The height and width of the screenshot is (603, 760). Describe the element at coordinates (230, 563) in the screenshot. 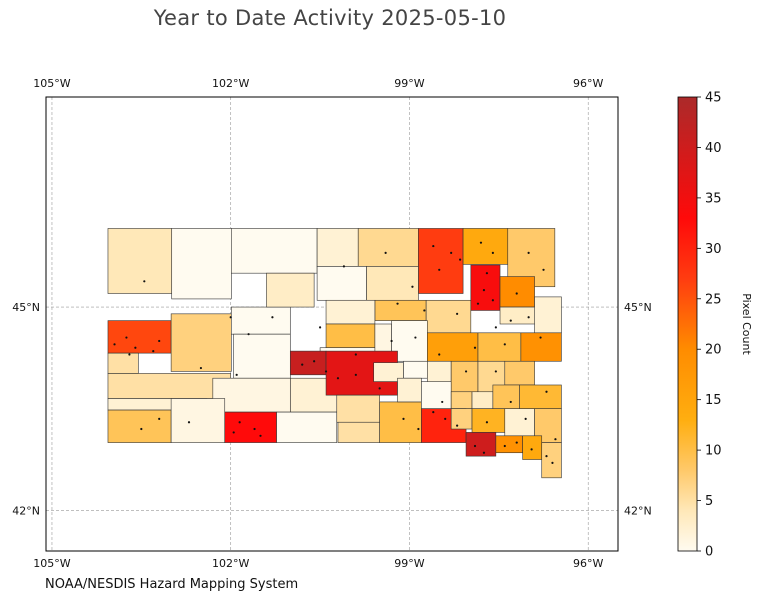

I see `lon-label-bottom: 102°W` at that location.